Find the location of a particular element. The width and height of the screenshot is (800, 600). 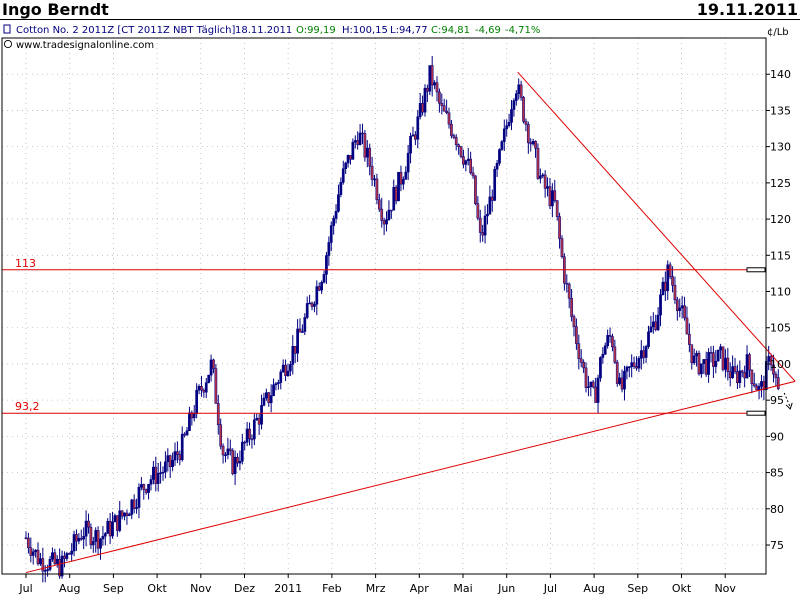

open-value: O:99,19 is located at coordinates (316, 30).